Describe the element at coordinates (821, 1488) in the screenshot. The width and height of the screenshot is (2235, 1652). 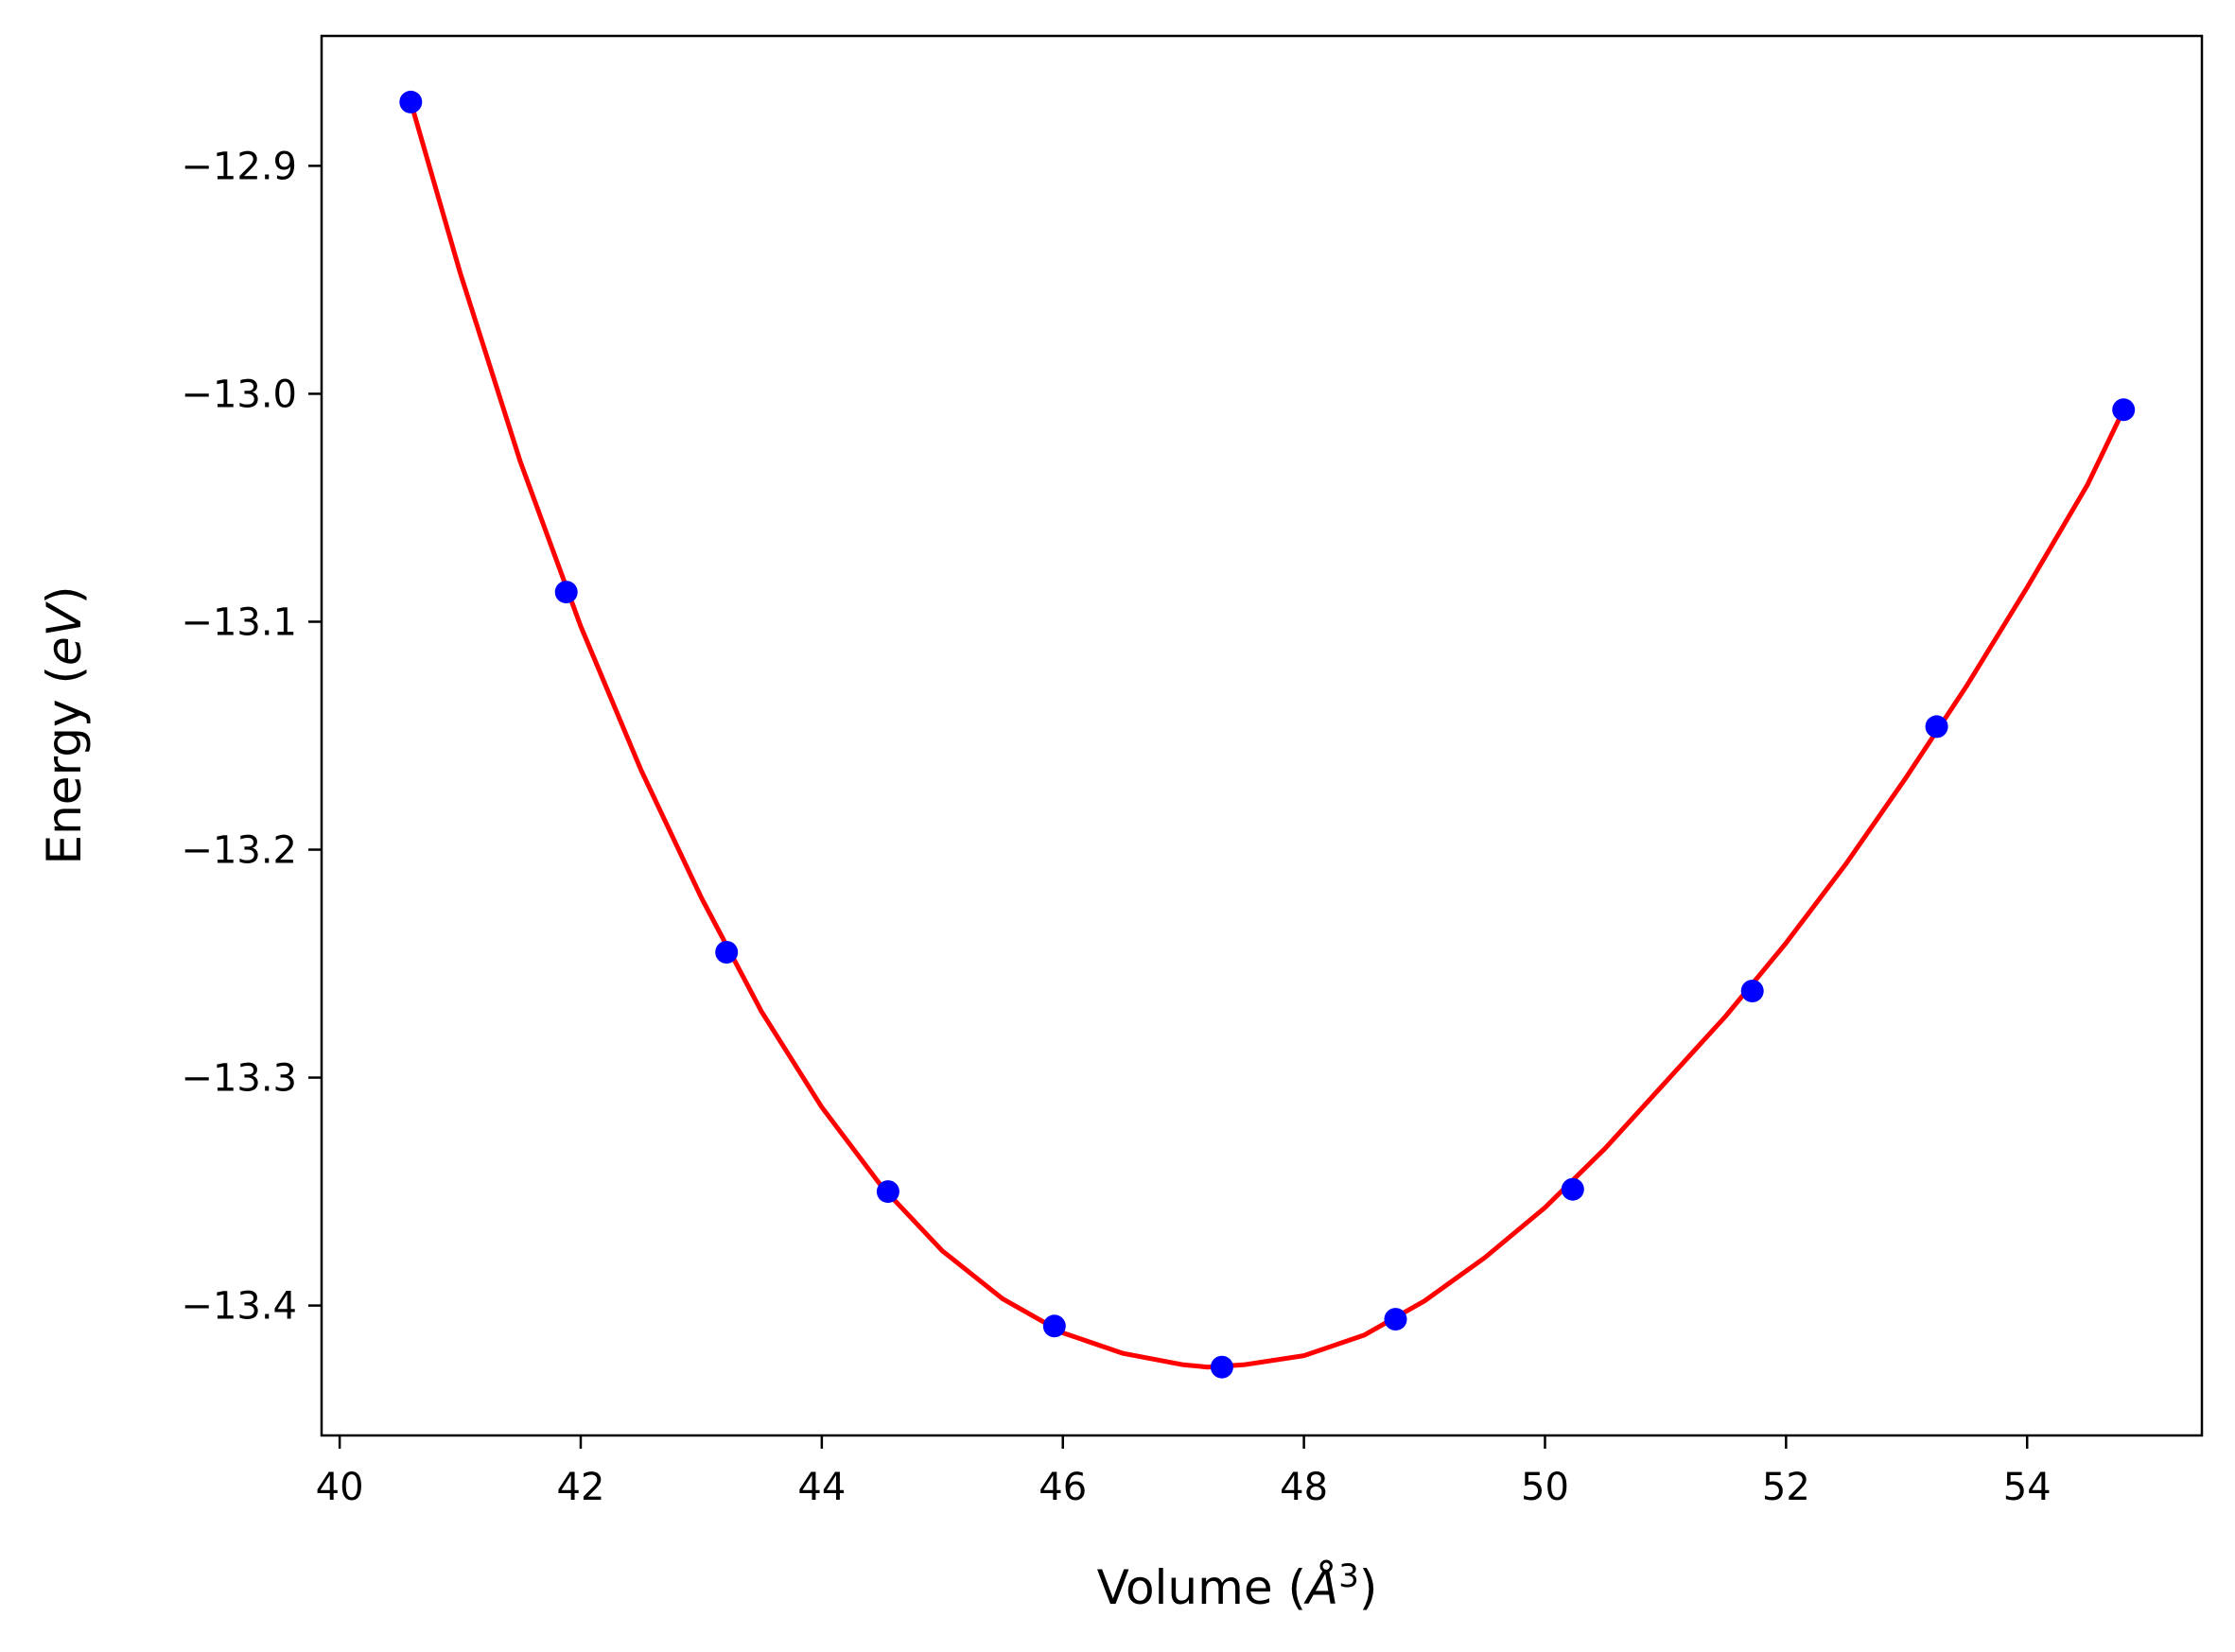
I see `x-tick-label: 44` at that location.